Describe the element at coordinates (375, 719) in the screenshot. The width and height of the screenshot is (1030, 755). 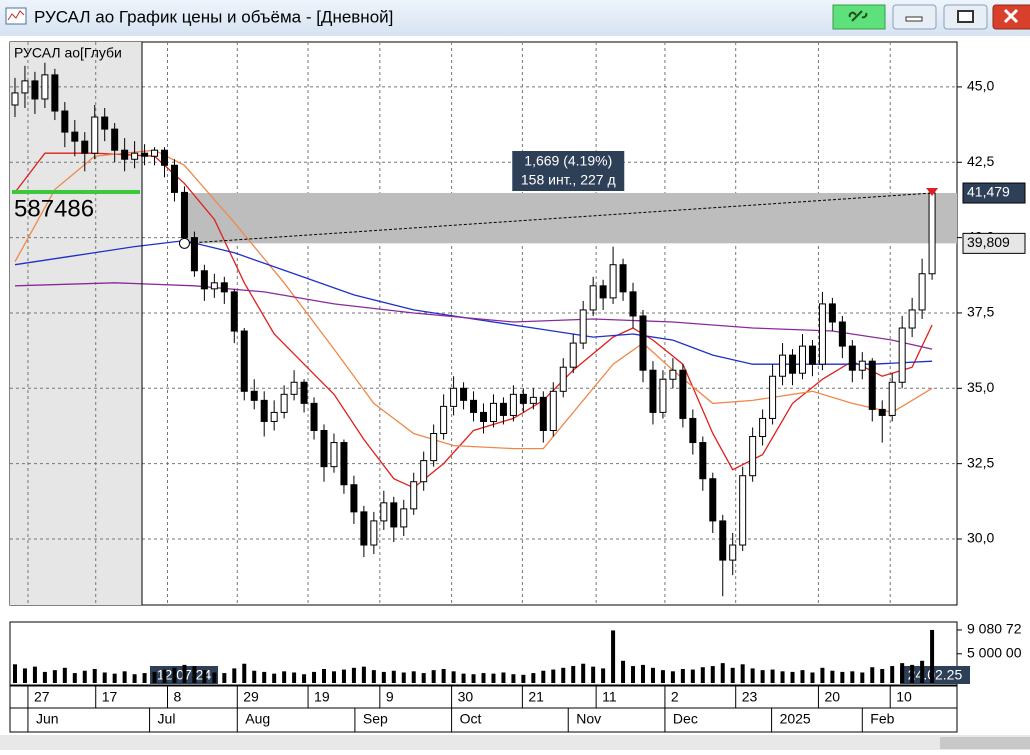
I see `month-label: Sep` at that location.